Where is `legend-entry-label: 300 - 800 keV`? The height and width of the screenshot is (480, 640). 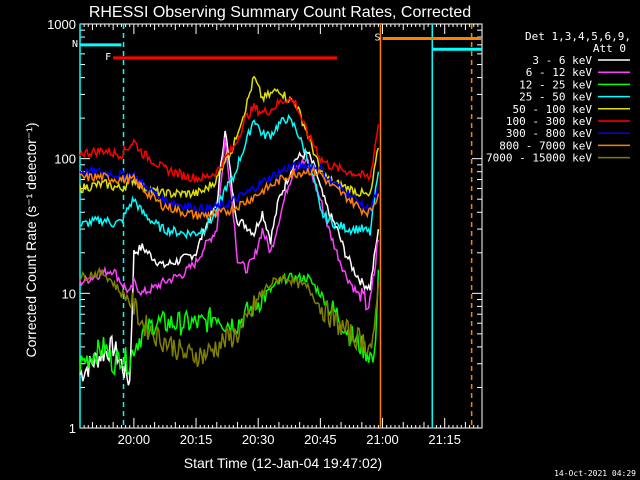 legend-entry-label: 300 - 800 keV is located at coordinates (549, 133).